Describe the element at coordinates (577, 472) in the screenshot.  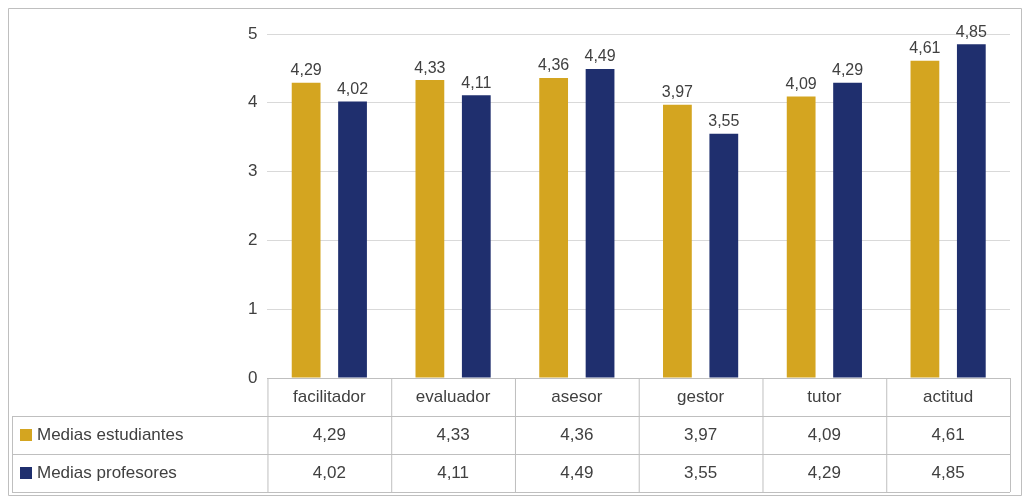
I see `data-label: 4,49` at that location.